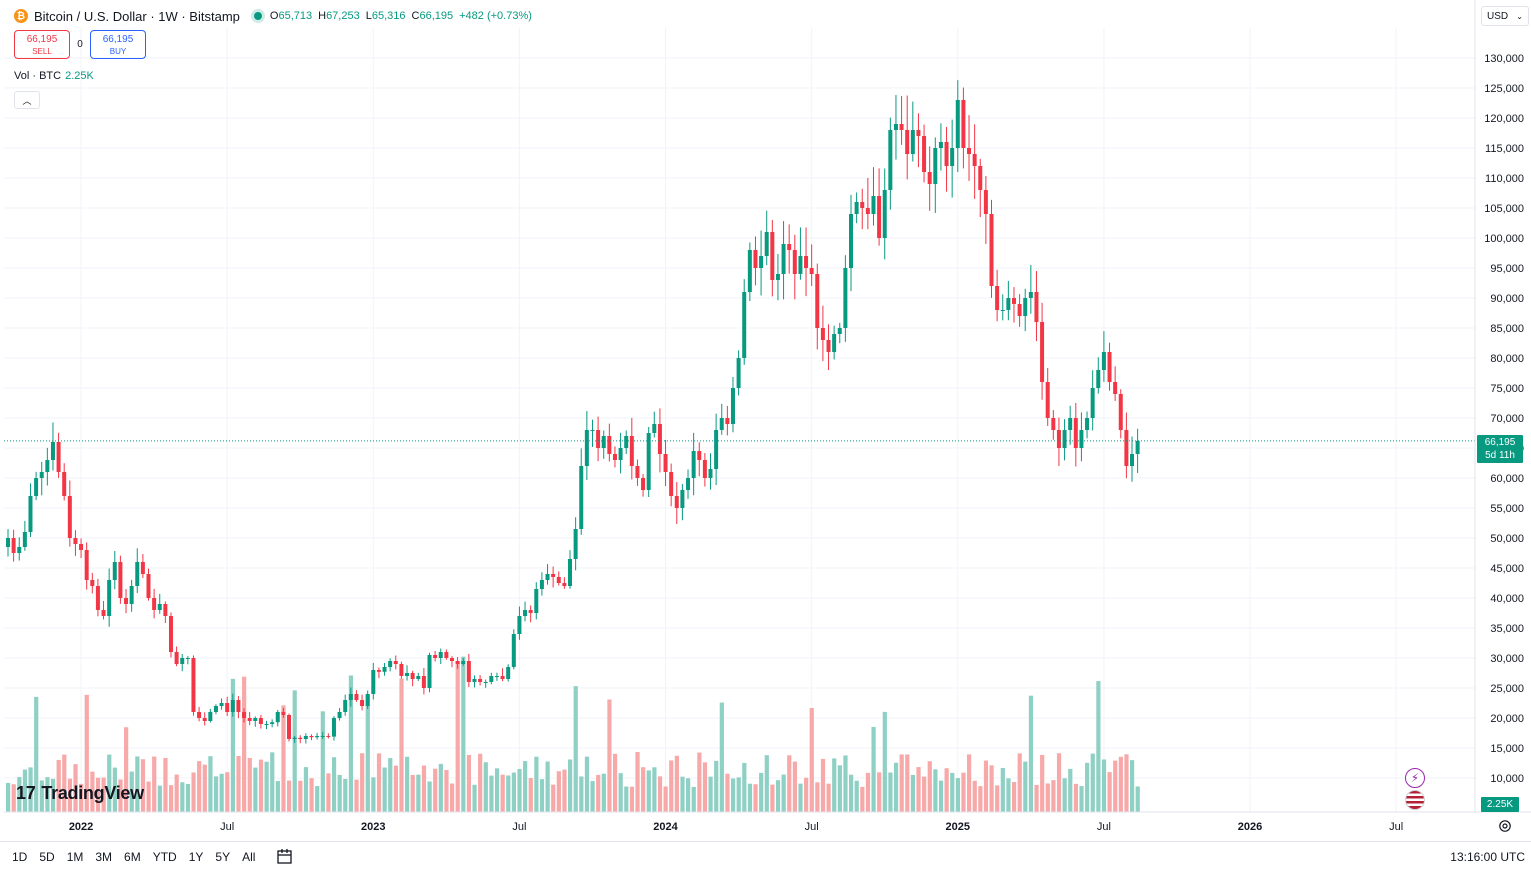 The width and height of the screenshot is (1531, 873). I want to click on sell-label: SELL, so click(42, 51).